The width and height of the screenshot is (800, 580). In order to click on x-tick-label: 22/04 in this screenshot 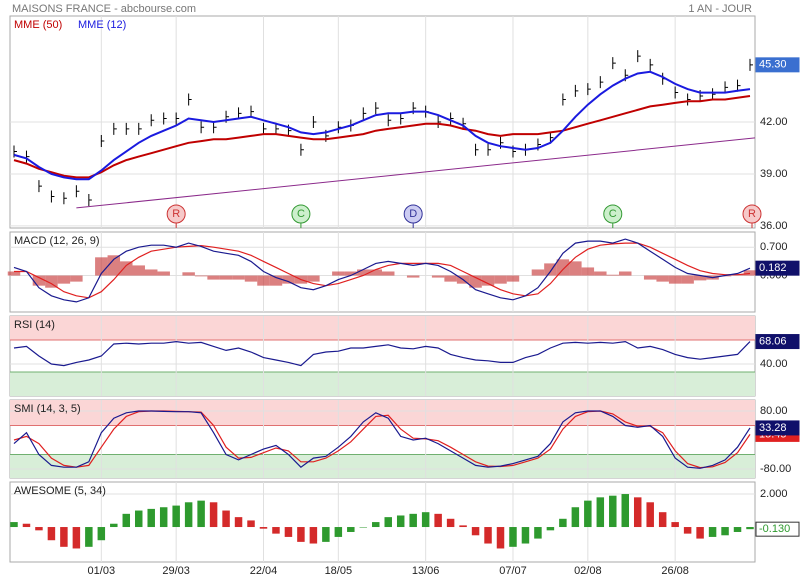, I will do `click(264, 571)`.